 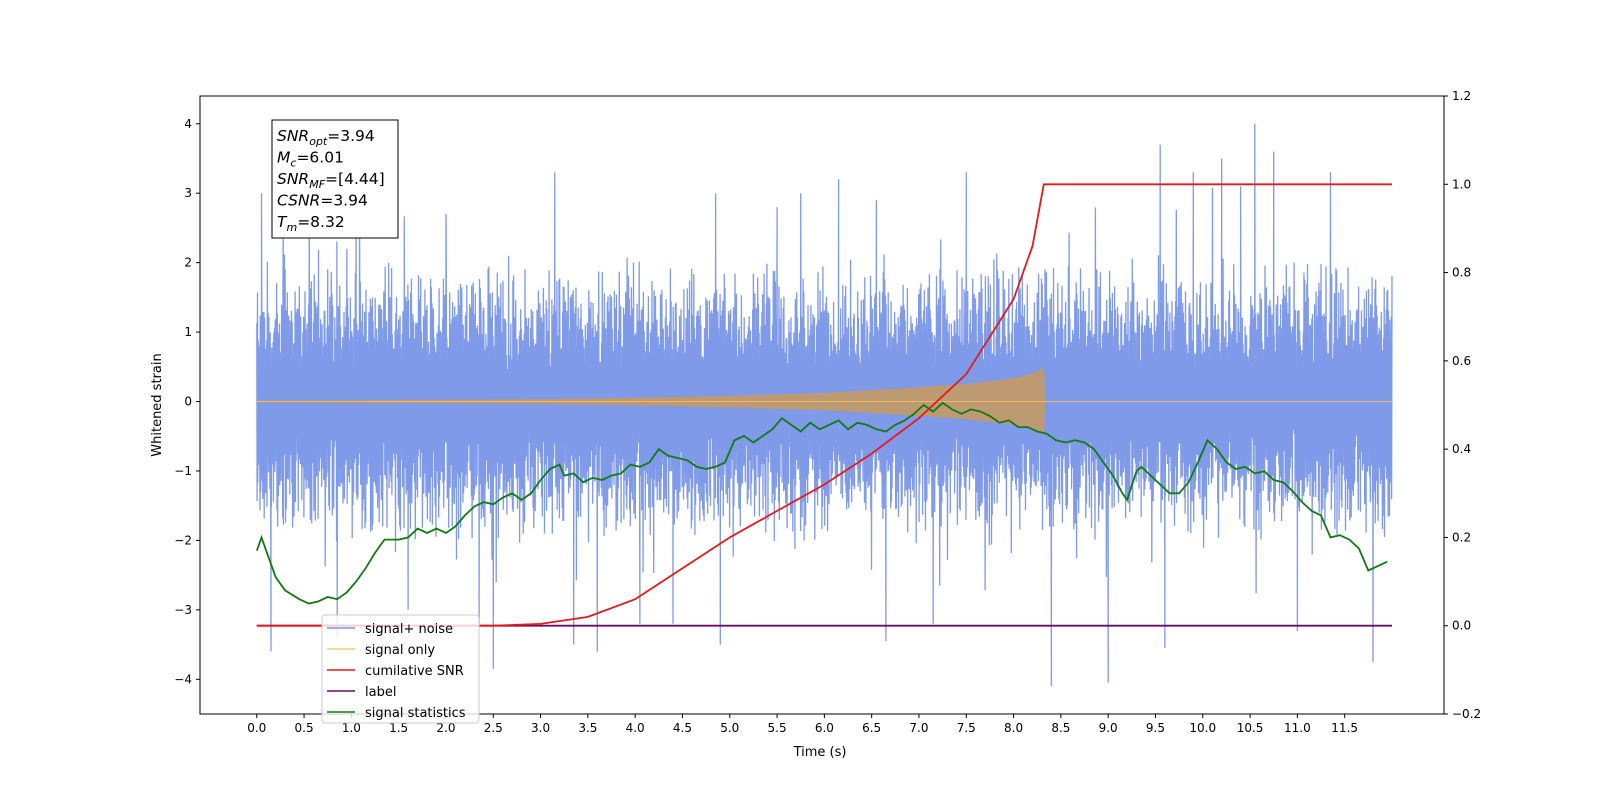 What do you see at coordinates (1461, 449) in the screenshot?
I see `y-right-tick-label: 0.4` at bounding box center [1461, 449].